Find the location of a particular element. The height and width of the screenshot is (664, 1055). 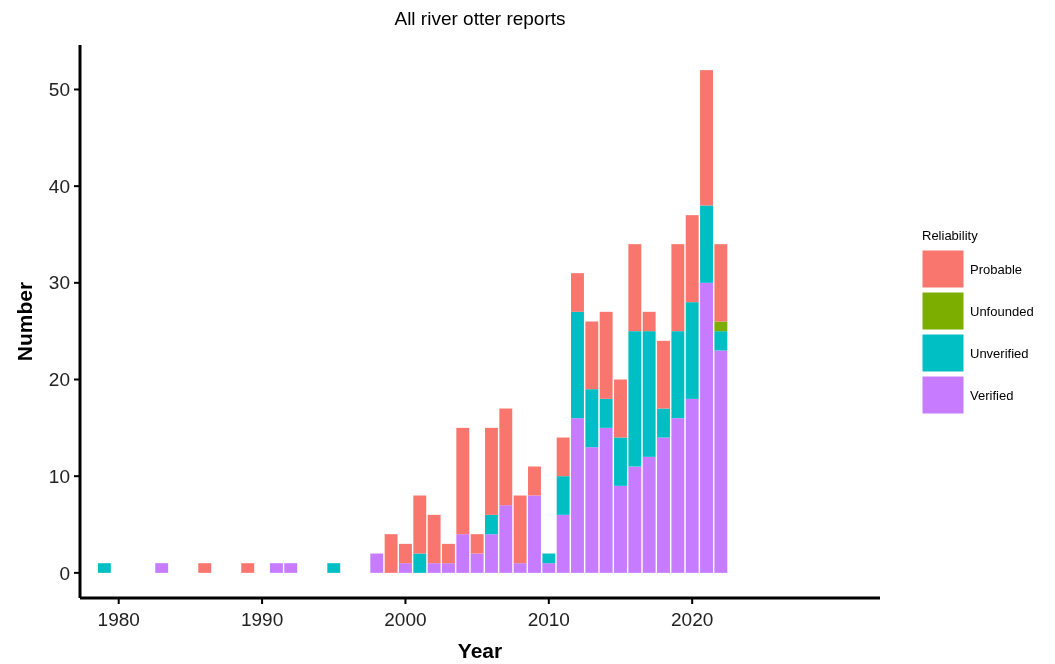

x-tick-label: 2020 is located at coordinates (692, 619).